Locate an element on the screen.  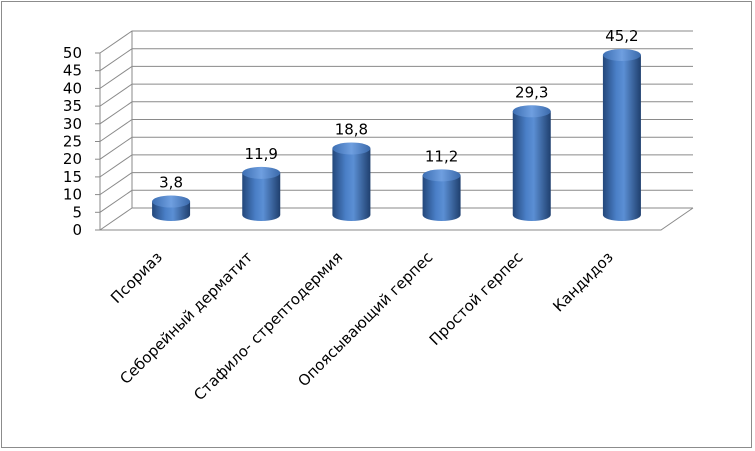
data-label: 3,8 is located at coordinates (171, 183).